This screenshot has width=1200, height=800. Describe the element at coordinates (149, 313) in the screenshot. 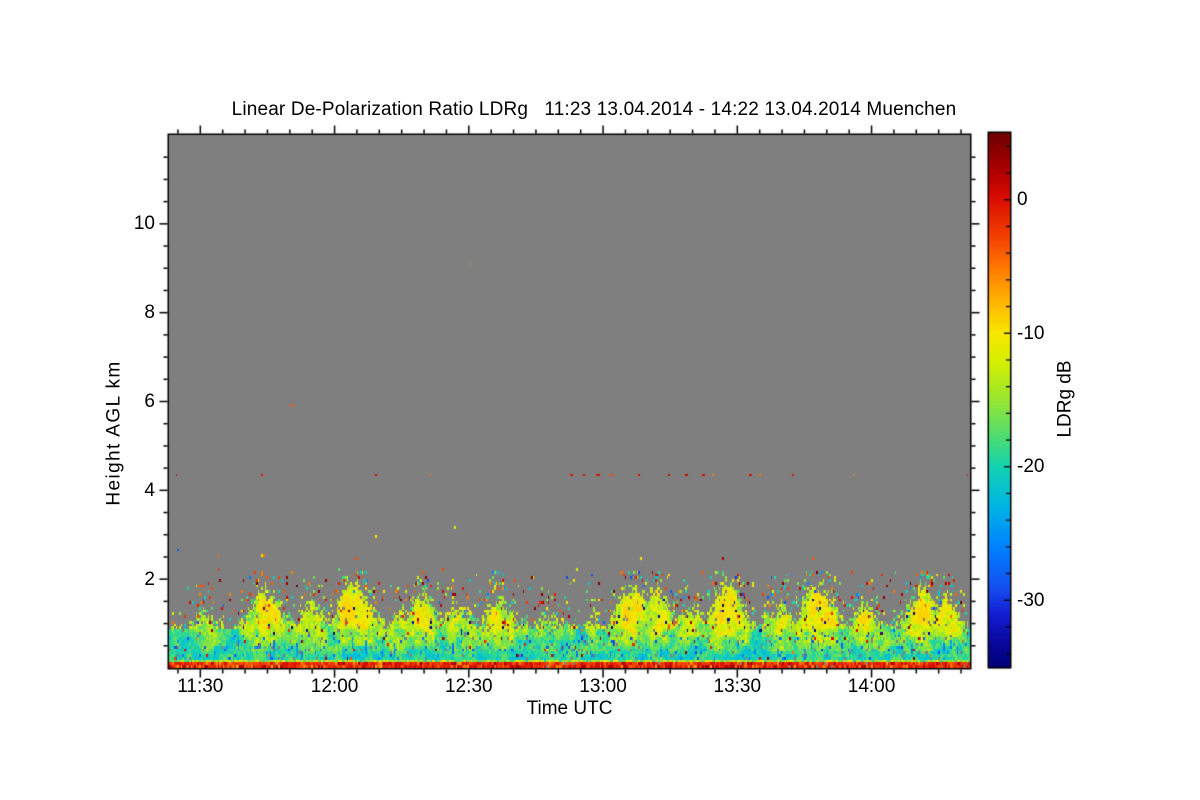

I see `y-tick-label: 8` at that location.